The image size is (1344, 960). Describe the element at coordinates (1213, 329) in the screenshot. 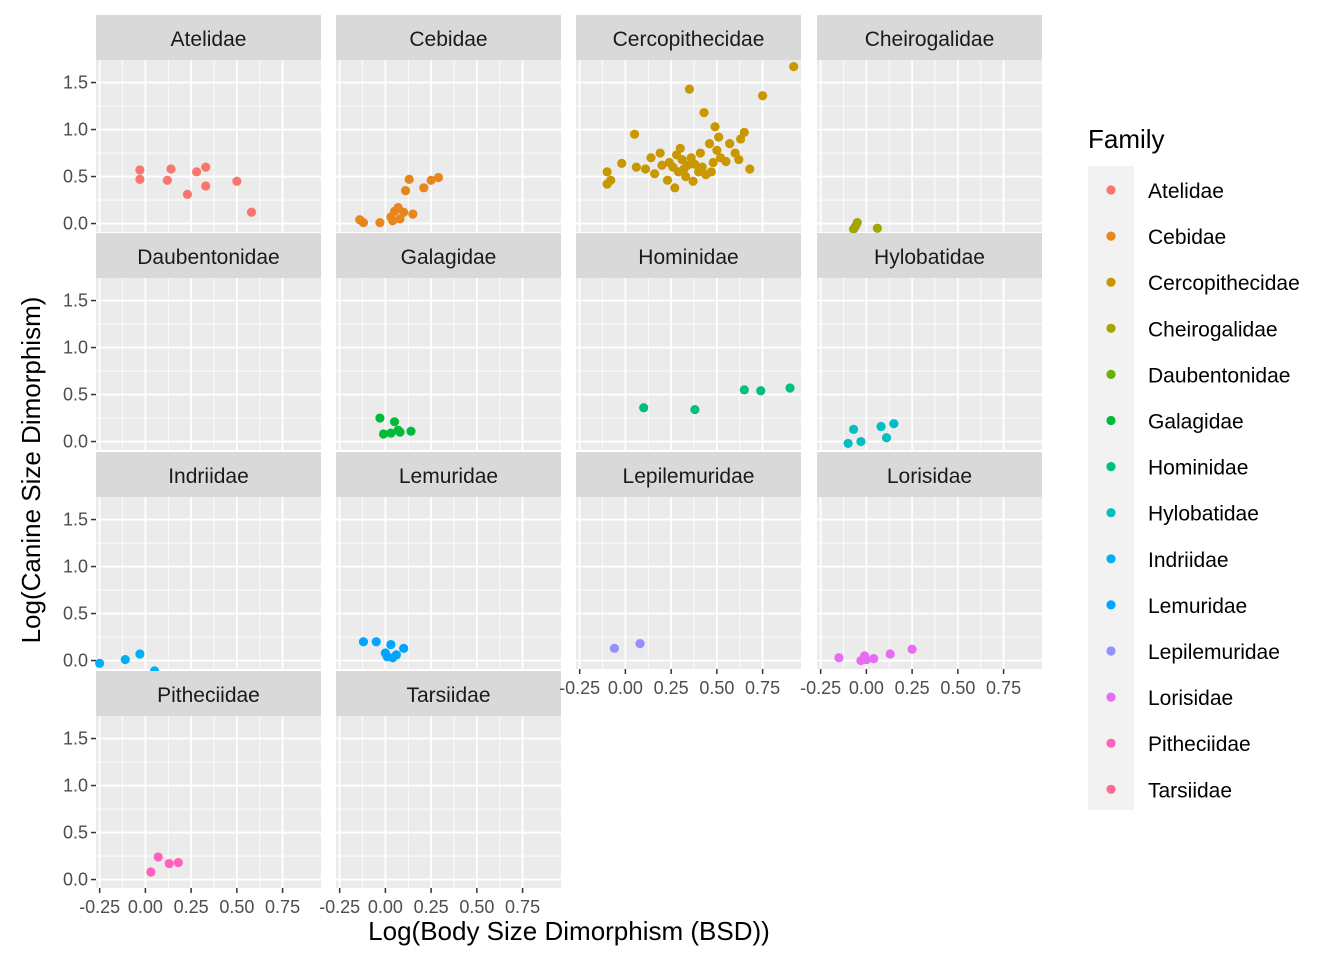

I see `legend-label-cheirogalidae: Cheirogalidae` at that location.